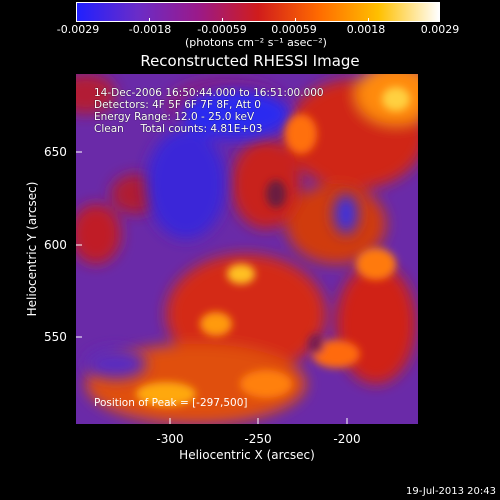 This screenshot has width=500, height=500. I want to click on colorbar, so click(258, 12).